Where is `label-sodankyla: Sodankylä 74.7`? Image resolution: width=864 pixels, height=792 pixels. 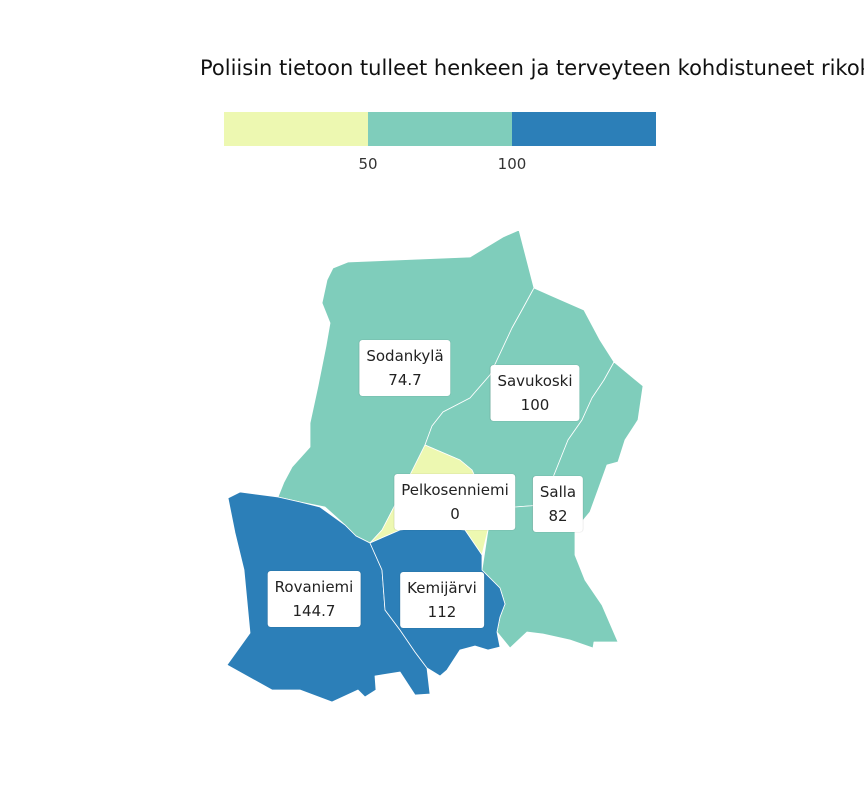 label-sodankyla: Sodankylä 74.7 is located at coordinates (405, 368).